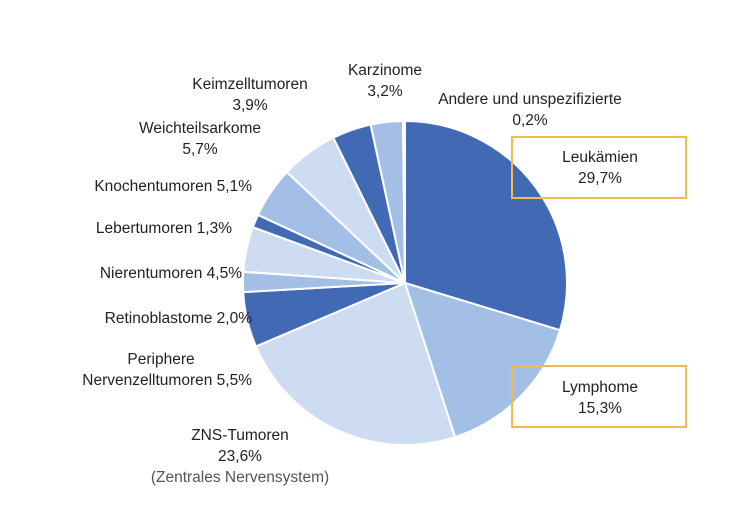  Describe the element at coordinates (141, 370) in the screenshot. I see `label-periphere-nervenzelltumoren: Periphere Nervenzelltumoren 5,5%` at that location.